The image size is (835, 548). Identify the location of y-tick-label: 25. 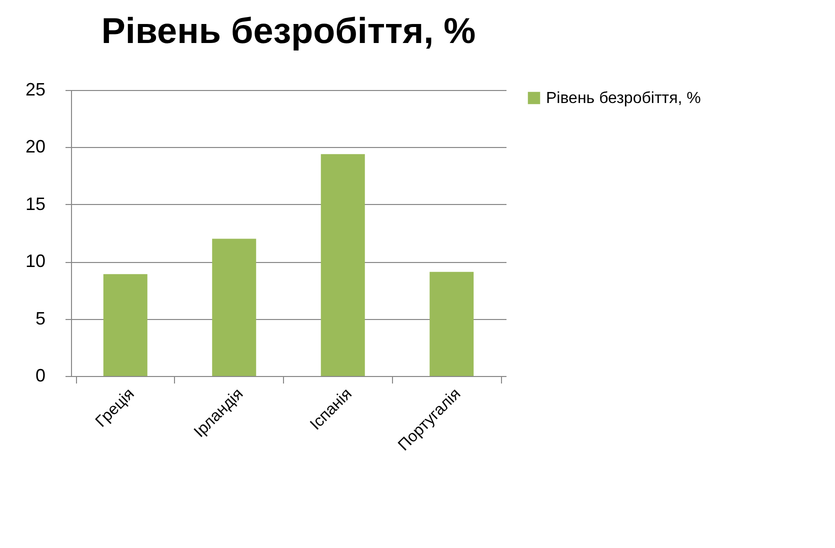
(35, 90).